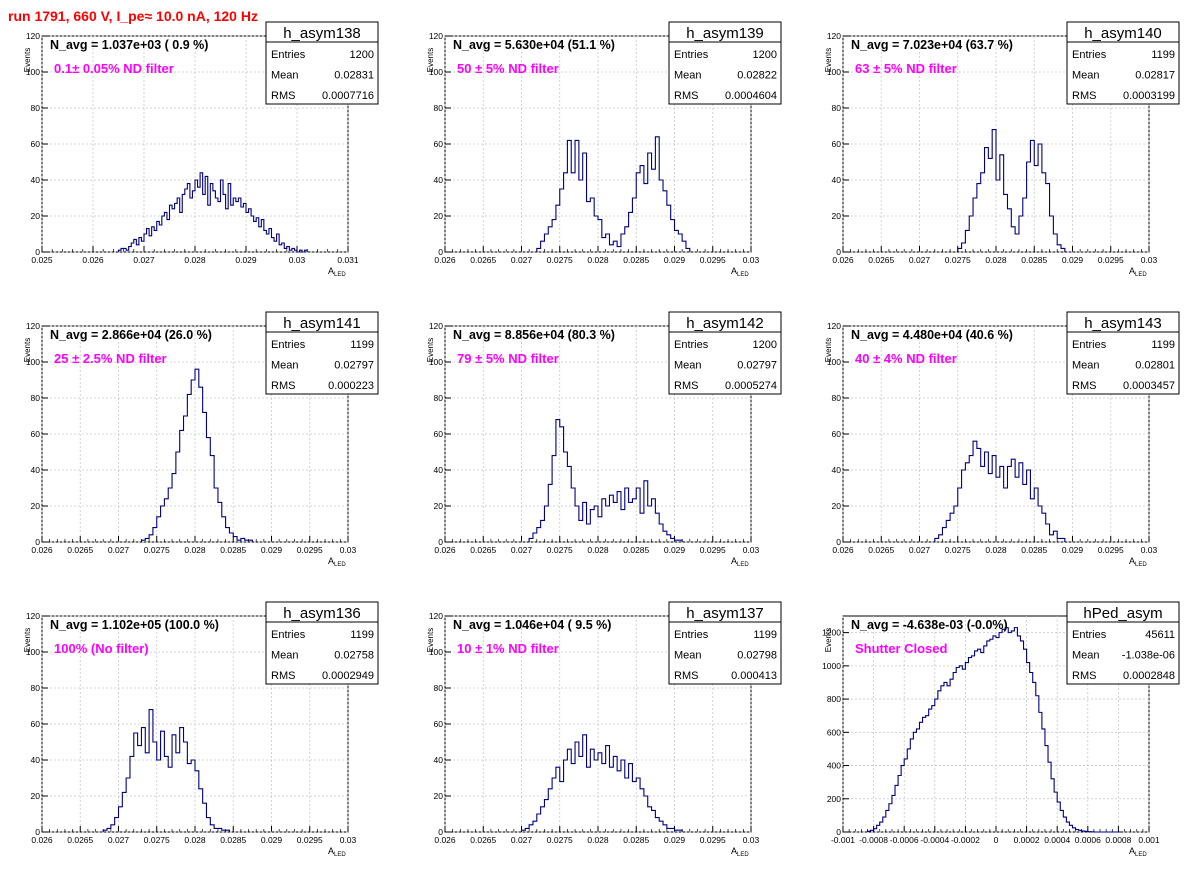 The image size is (1196, 872). What do you see at coordinates (322, 323) in the screenshot?
I see `stats-title: h_asym141` at bounding box center [322, 323].